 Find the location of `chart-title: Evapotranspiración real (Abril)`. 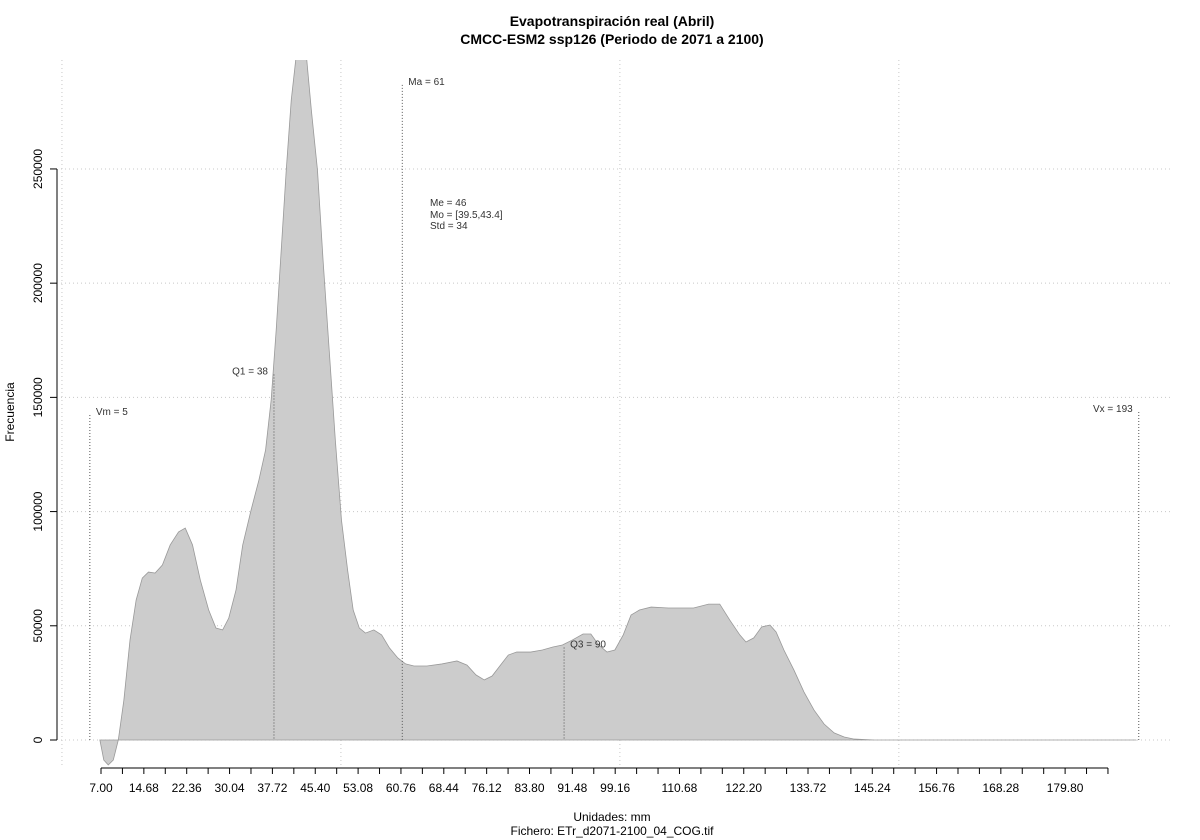

chart-title: Evapotranspiración real (Abril) is located at coordinates (612, 21).